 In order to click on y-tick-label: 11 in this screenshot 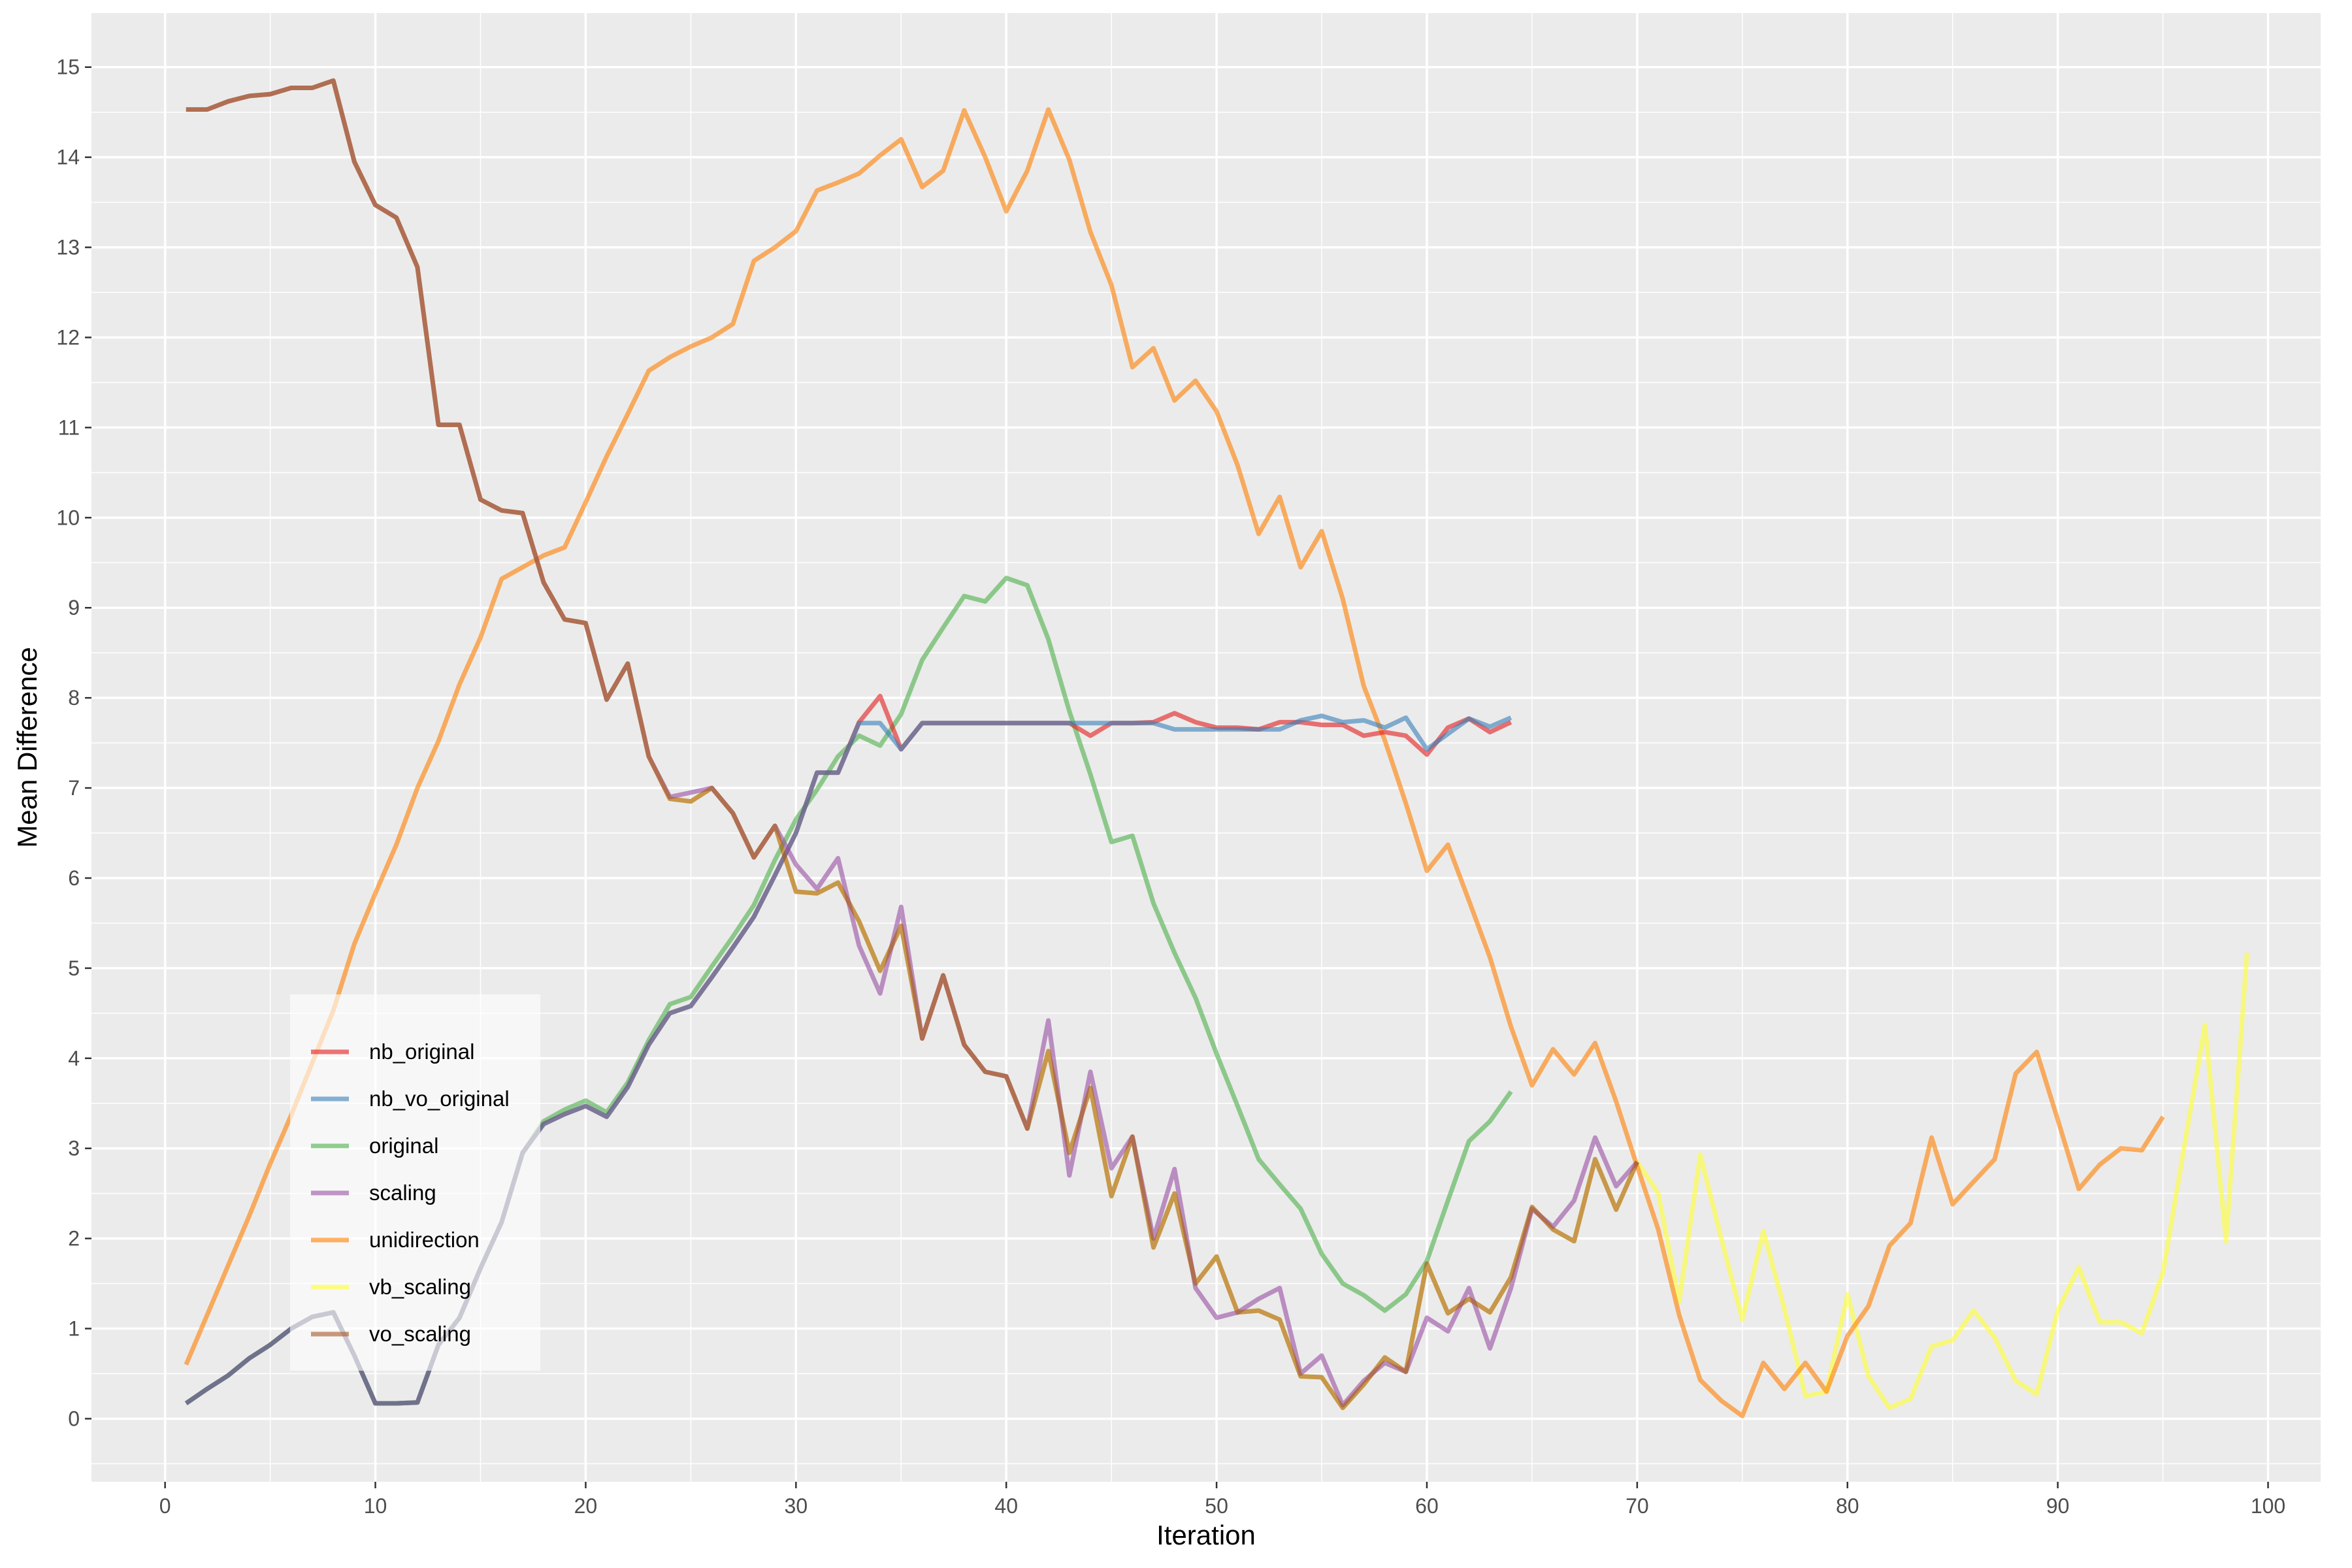, I will do `click(69, 427)`.